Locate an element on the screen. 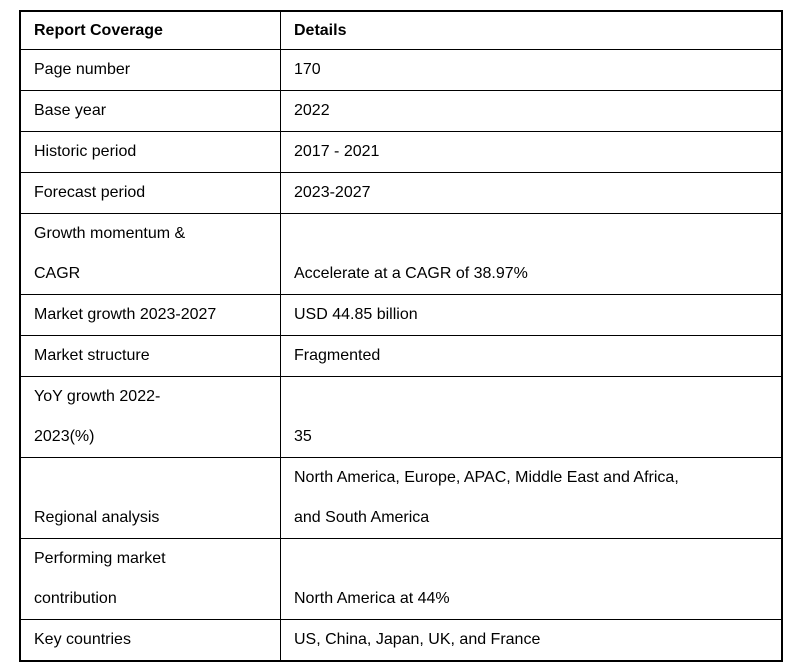 The width and height of the screenshot is (797, 666). cell-line: Base year is located at coordinates (70, 110).